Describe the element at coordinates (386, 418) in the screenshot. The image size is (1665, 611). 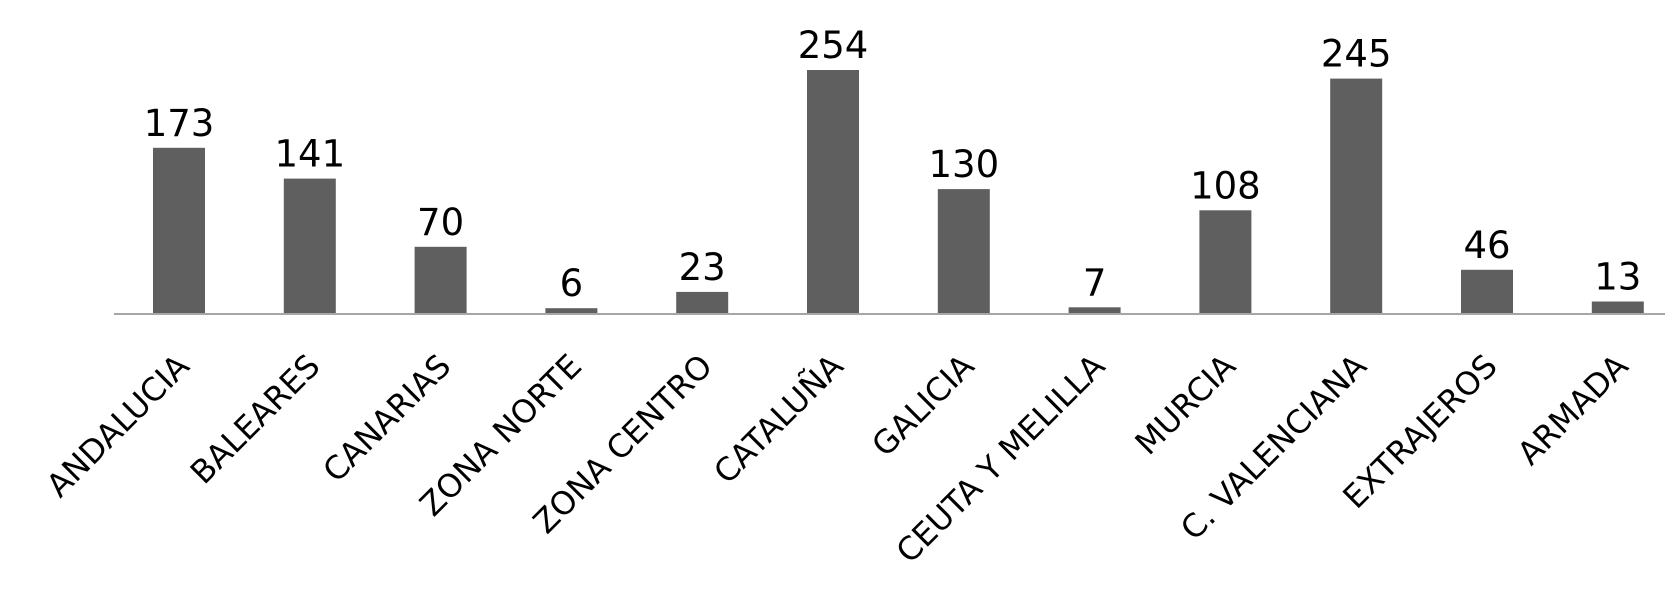
I see `category-label-2: CANARIAS` at that location.